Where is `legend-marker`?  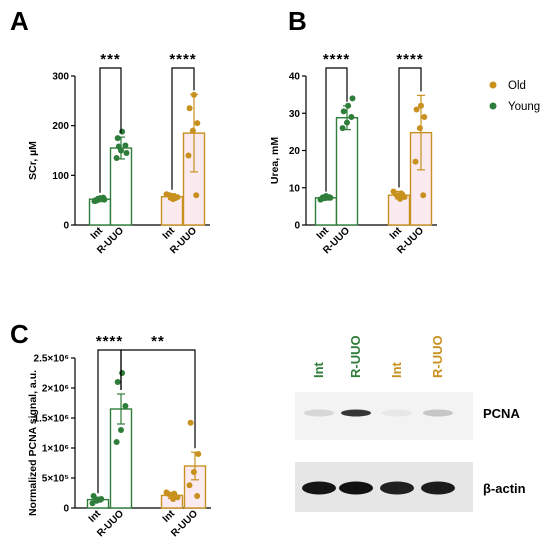
legend-marker is located at coordinates (493, 106).